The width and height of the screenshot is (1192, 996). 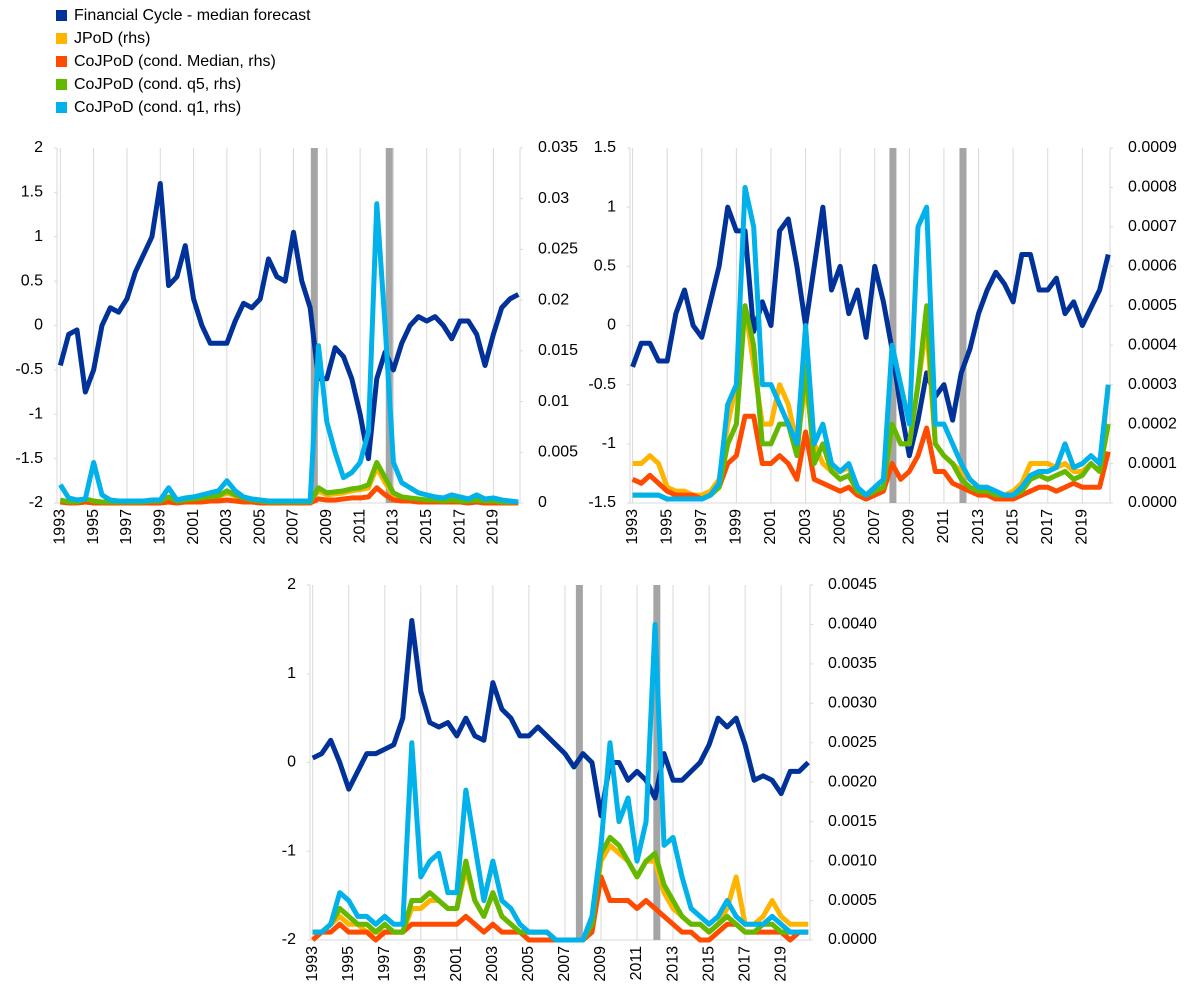 I want to click on y2-tick-label: 0.0020, so click(x=852, y=781).